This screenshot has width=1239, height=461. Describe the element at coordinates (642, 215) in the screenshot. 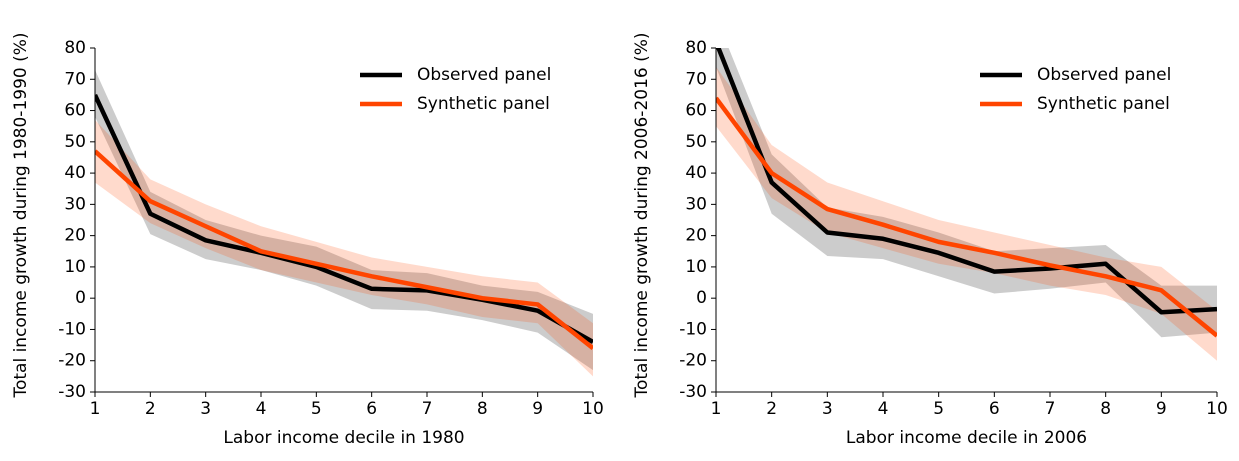

I see `y-axis-label: Total income growth during 2006-2016 (%)` at that location.